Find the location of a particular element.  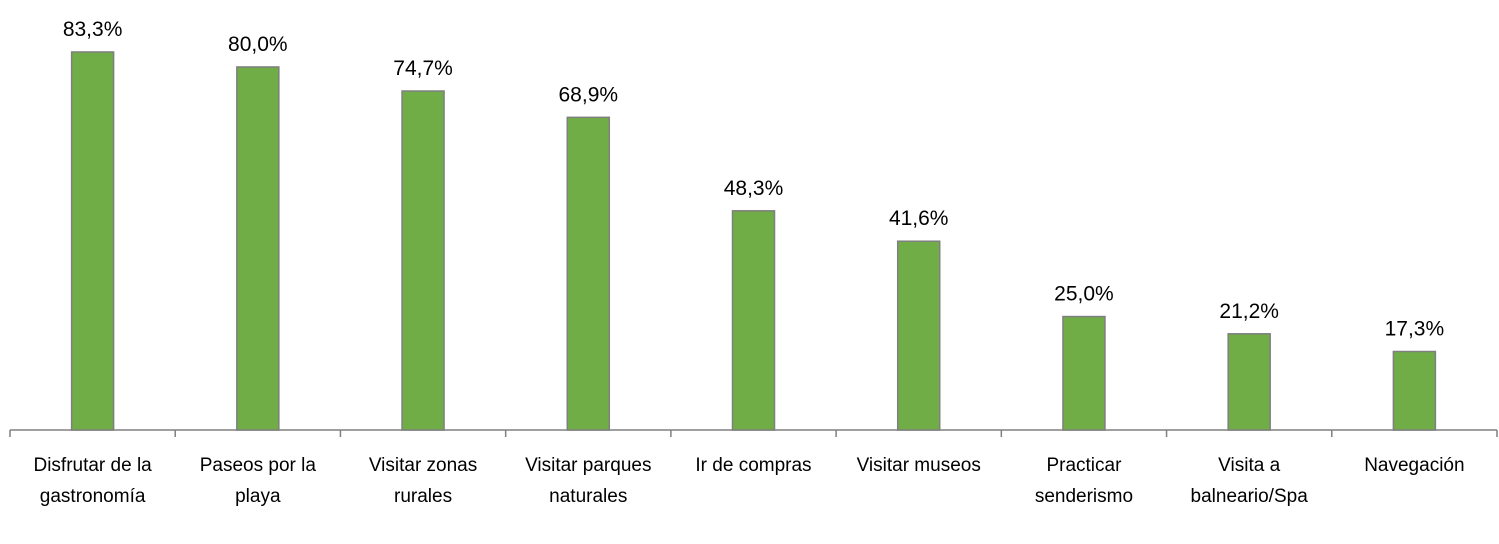

x-tick-label: Visita a balneario/Spa is located at coordinates (1249, 481).